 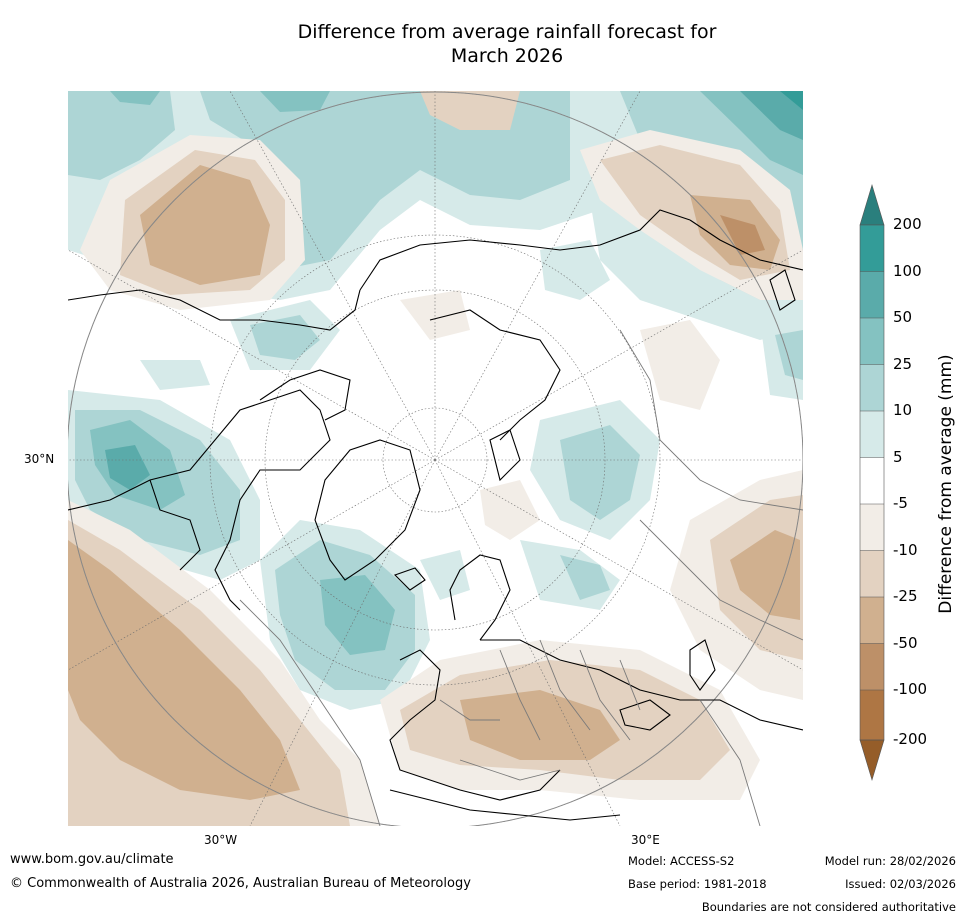 What do you see at coordinates (946, 484) in the screenshot?
I see `colorbar-title: Difference from average (mm)` at bounding box center [946, 484].